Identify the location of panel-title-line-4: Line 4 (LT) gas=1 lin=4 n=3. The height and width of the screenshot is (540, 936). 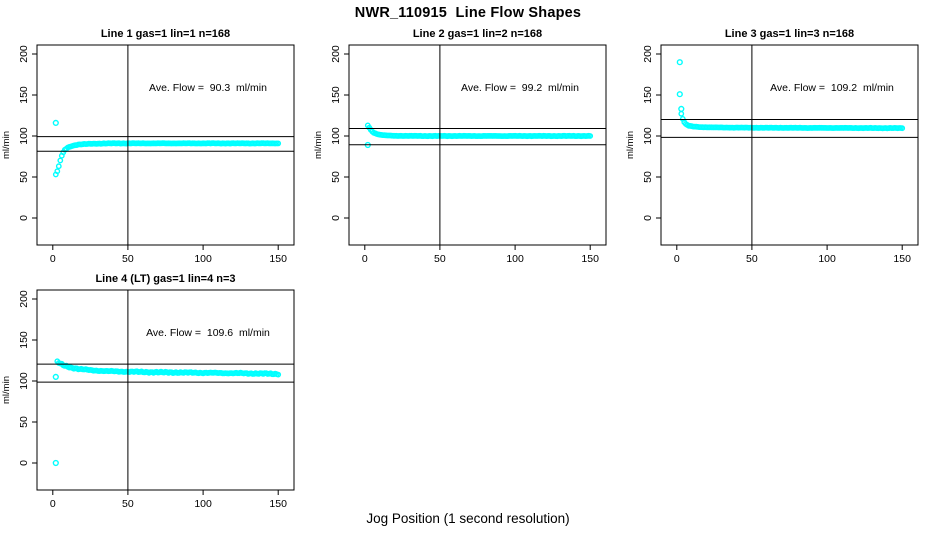
(165, 279).